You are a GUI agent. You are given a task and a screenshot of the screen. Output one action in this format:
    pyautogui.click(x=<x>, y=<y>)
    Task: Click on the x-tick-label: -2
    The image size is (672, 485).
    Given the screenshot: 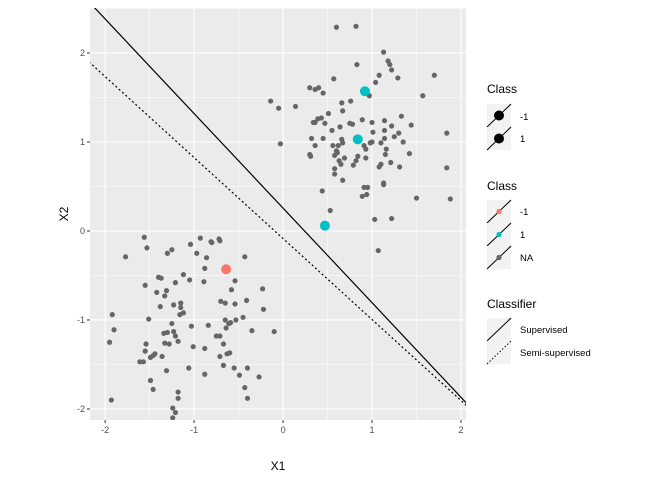 What is the action you would take?
    pyautogui.click(x=105, y=430)
    